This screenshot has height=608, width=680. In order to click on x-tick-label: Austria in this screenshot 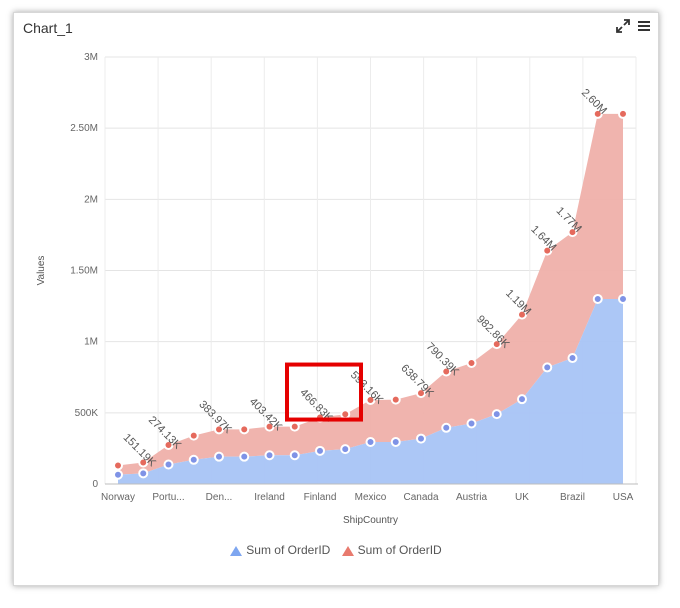, I will do `click(472, 497)`.